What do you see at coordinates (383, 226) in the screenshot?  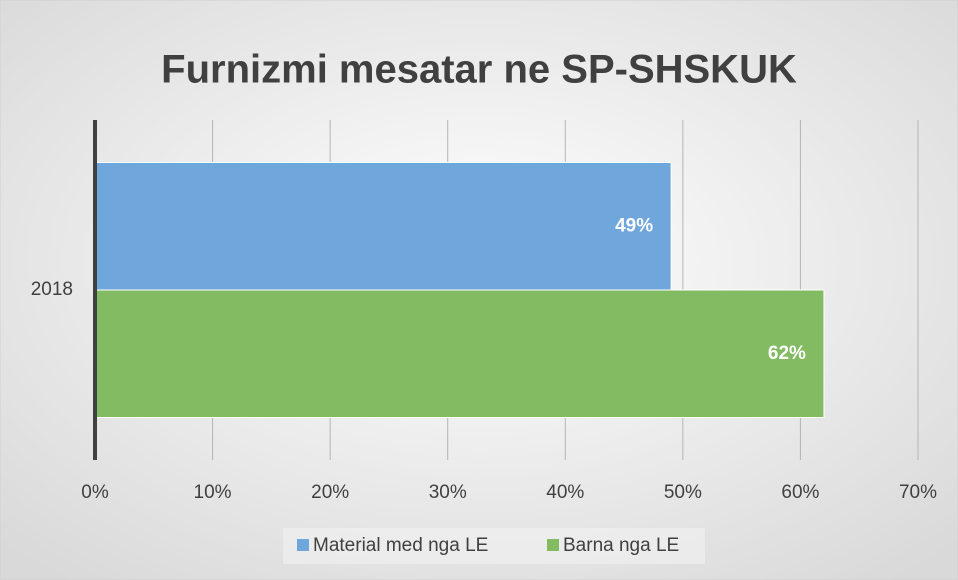 I see `bar` at bounding box center [383, 226].